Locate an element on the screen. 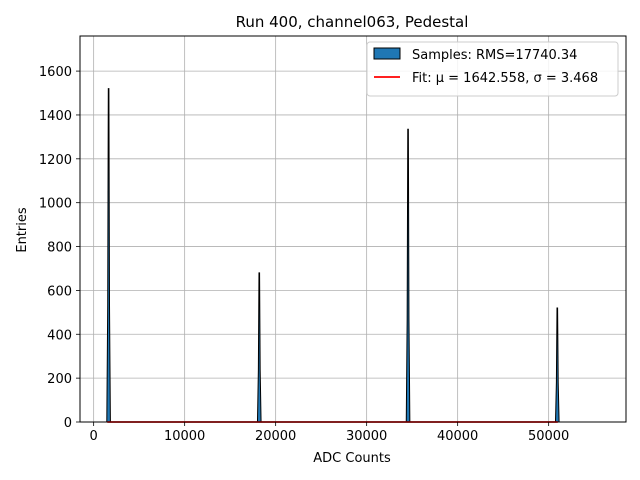 The width and height of the screenshot is (640, 480). y-tick-label: 1400 is located at coordinates (55, 116).